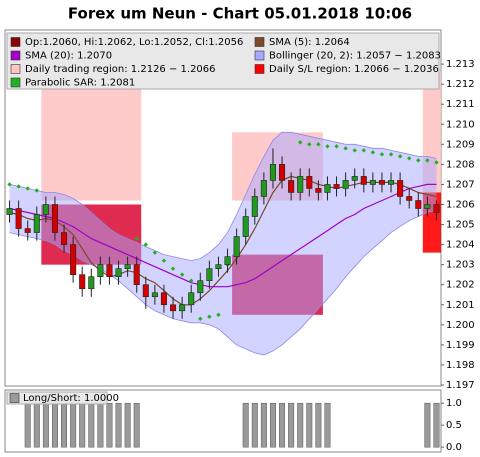 The image size is (480, 457). What do you see at coordinates (68, 56) in the screenshot?
I see `legend-label: SMA (20): 1.2070` at bounding box center [68, 56].